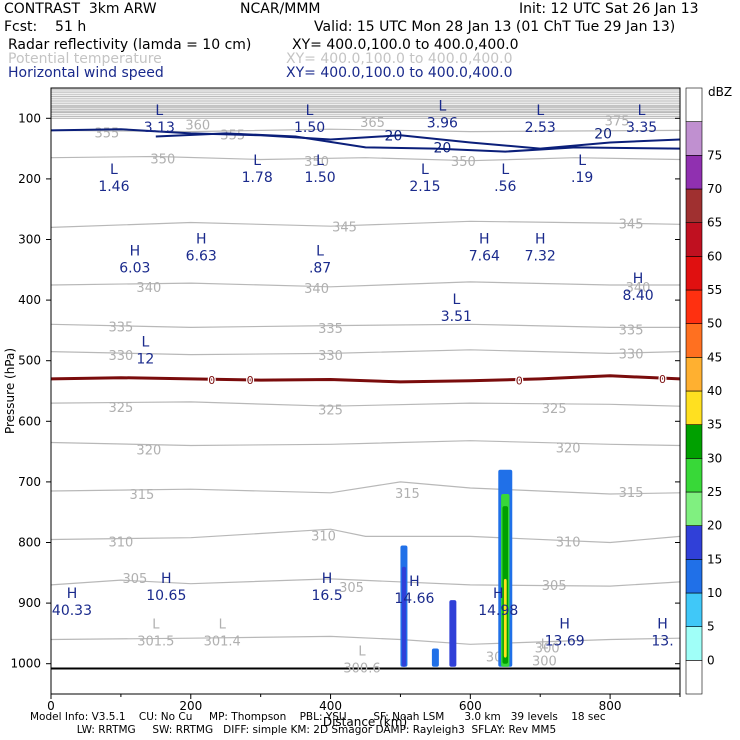  Describe the element at coordinates (641, 128) in the screenshot. I see `wind-extremum-value: 3.35` at that location.